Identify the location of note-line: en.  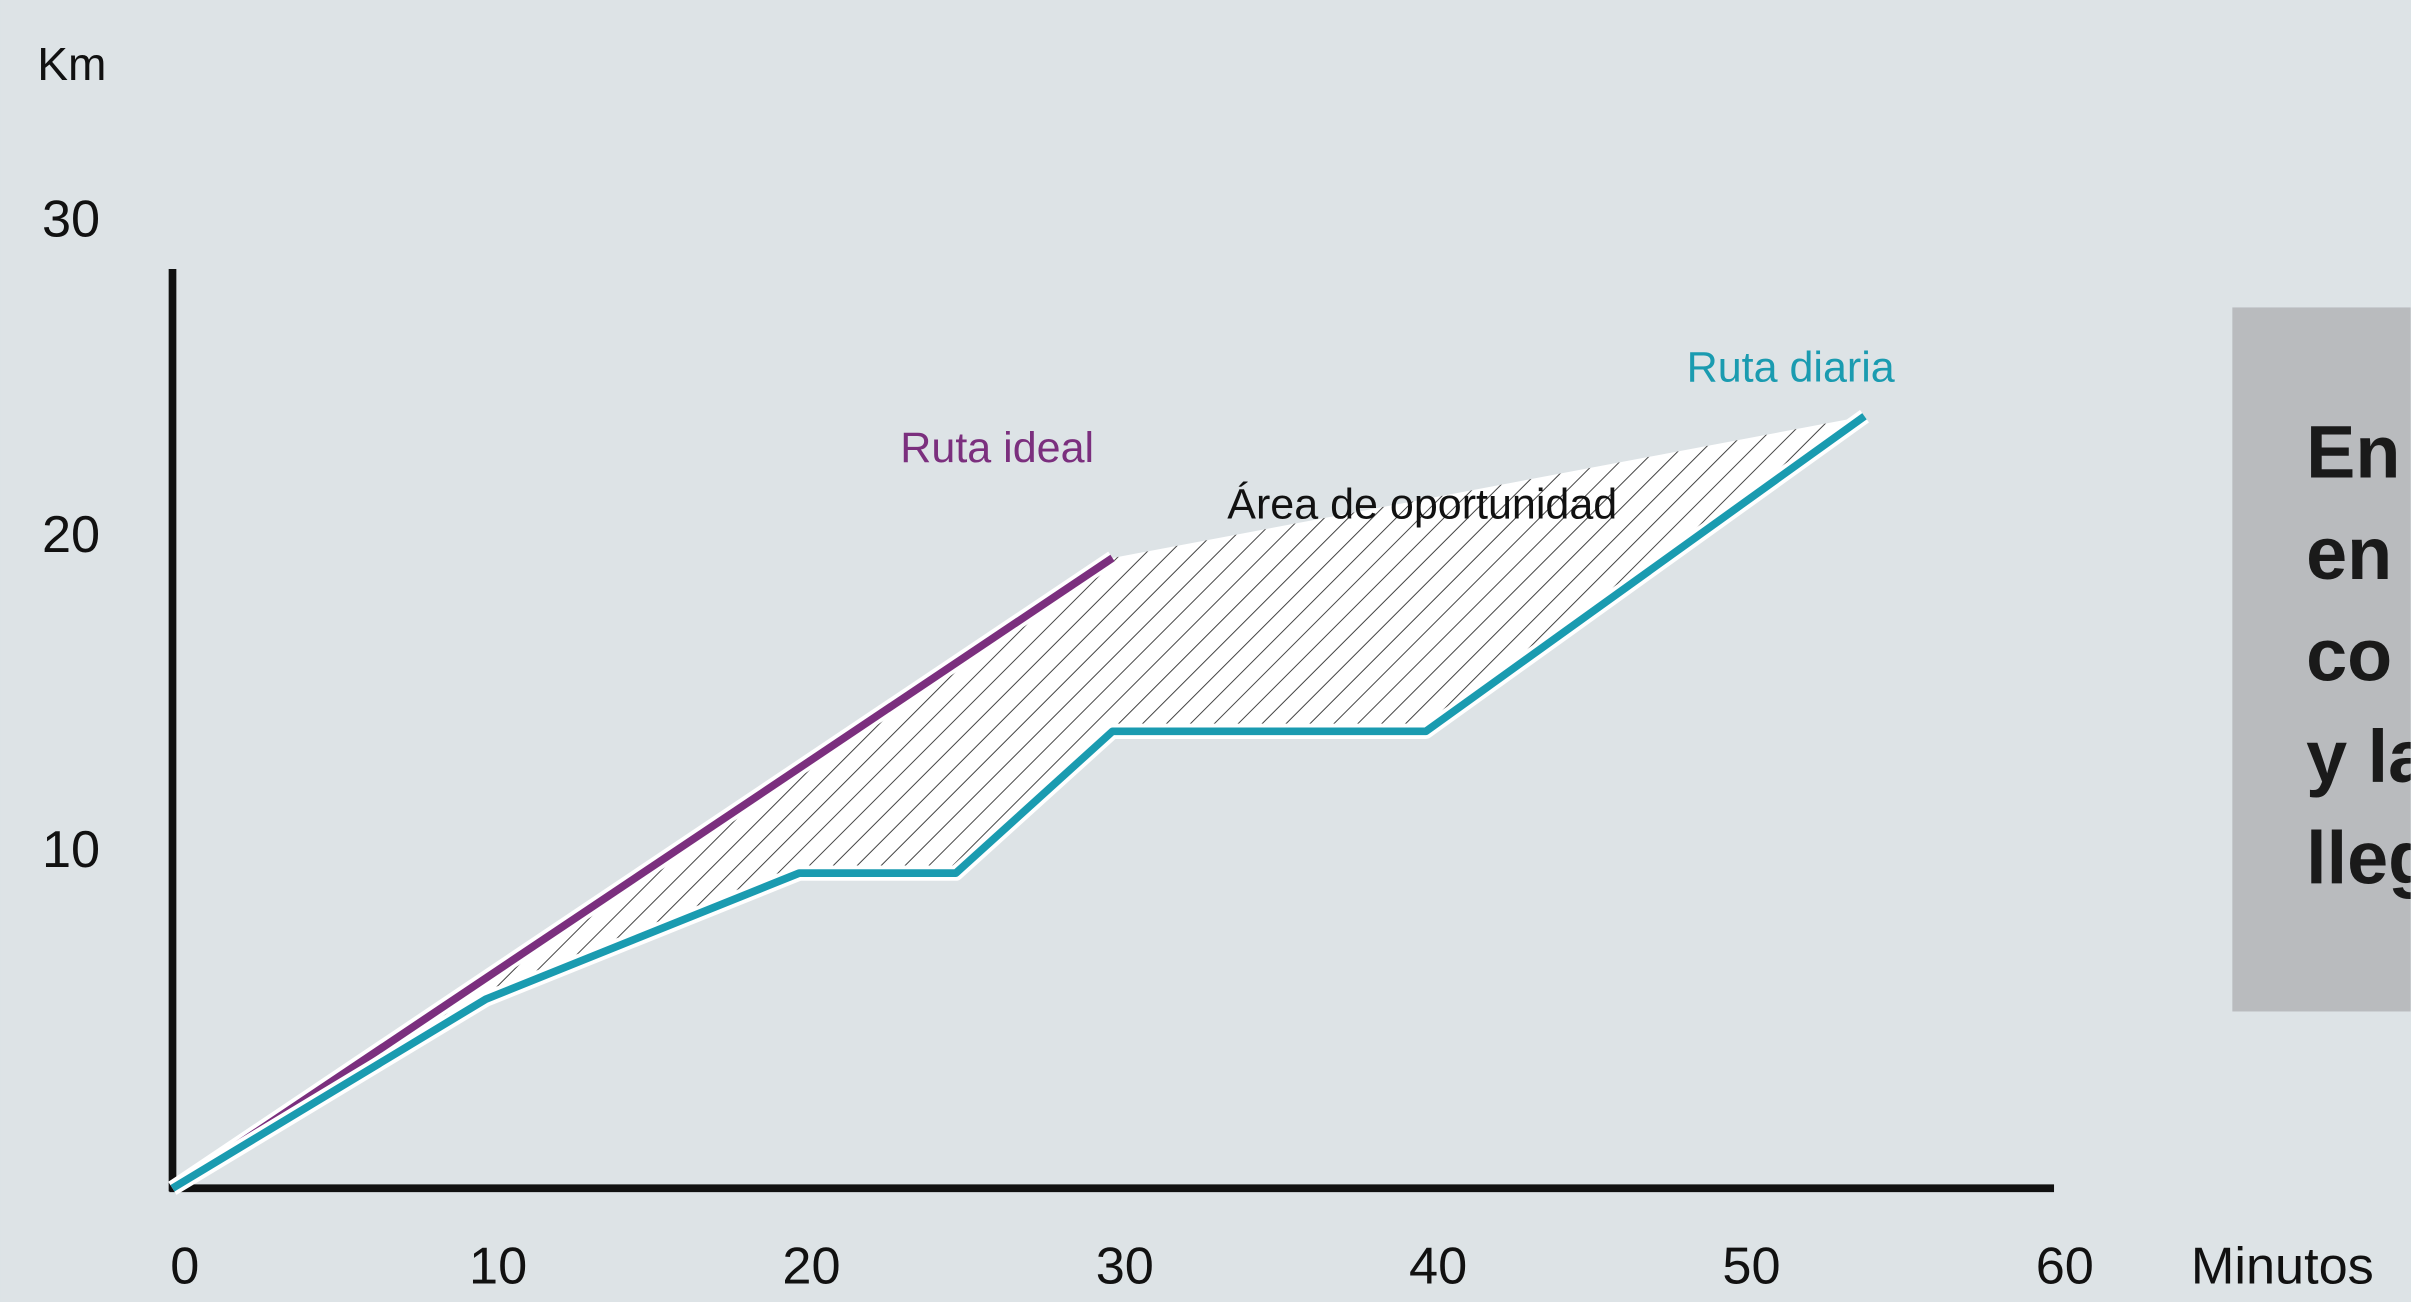
(2349, 553).